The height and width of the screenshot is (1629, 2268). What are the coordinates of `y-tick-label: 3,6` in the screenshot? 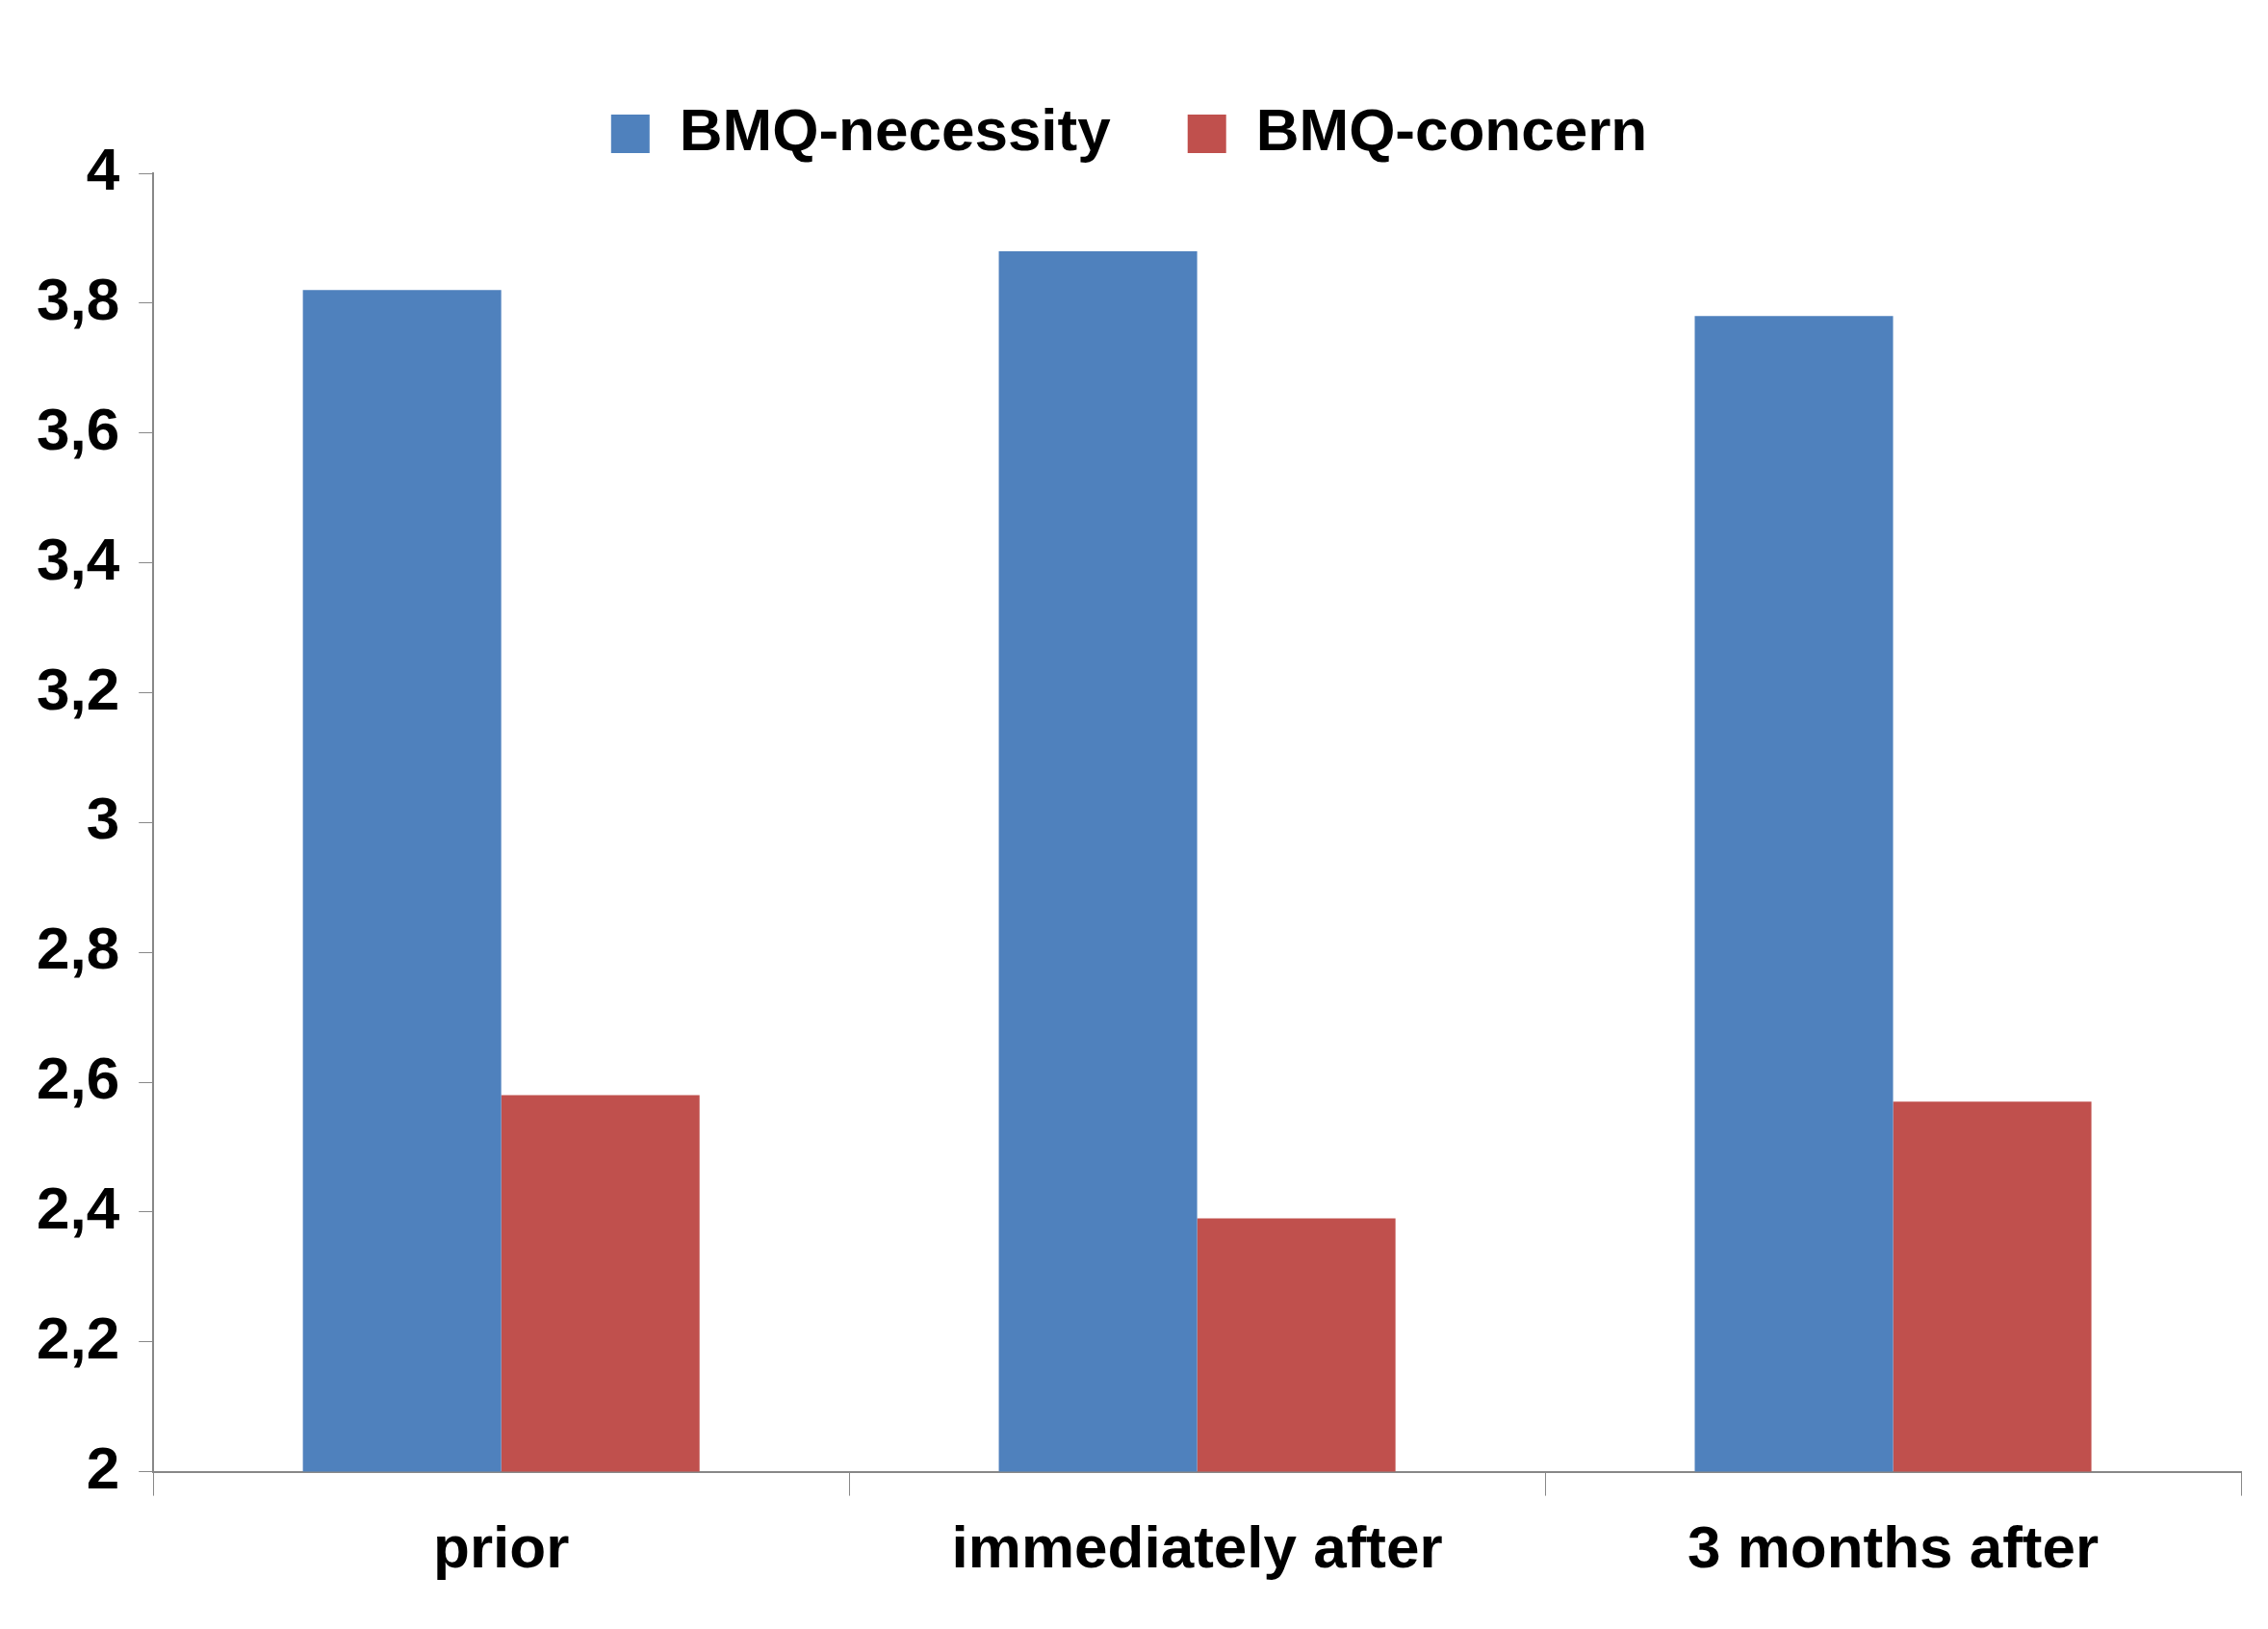 It's located at (78, 428).